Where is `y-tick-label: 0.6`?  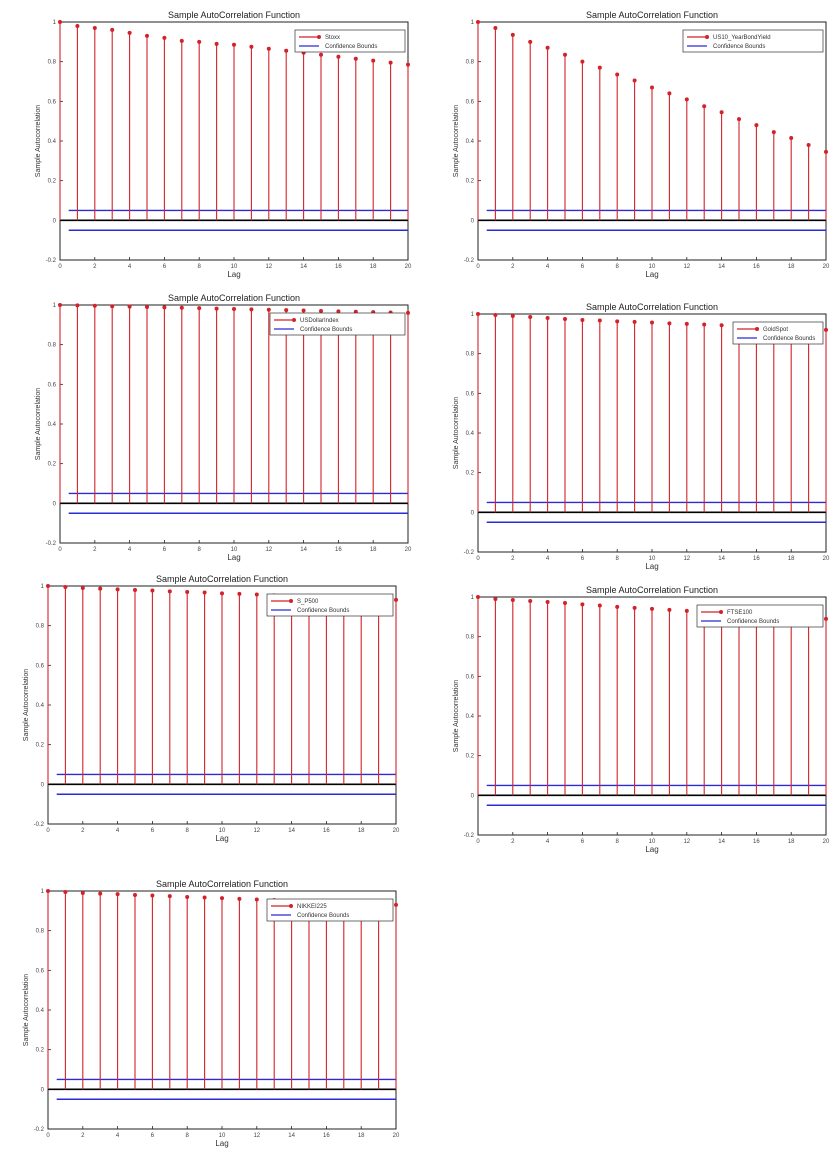 y-tick-label: 0.6 is located at coordinates (470, 394).